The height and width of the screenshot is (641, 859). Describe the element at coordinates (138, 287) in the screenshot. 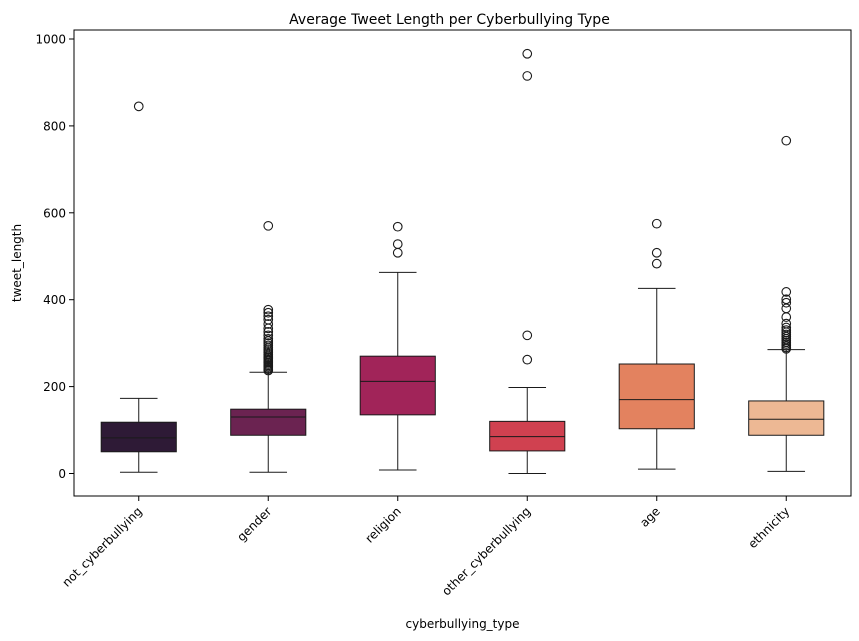

I see `box-not_cyberbullying` at that location.